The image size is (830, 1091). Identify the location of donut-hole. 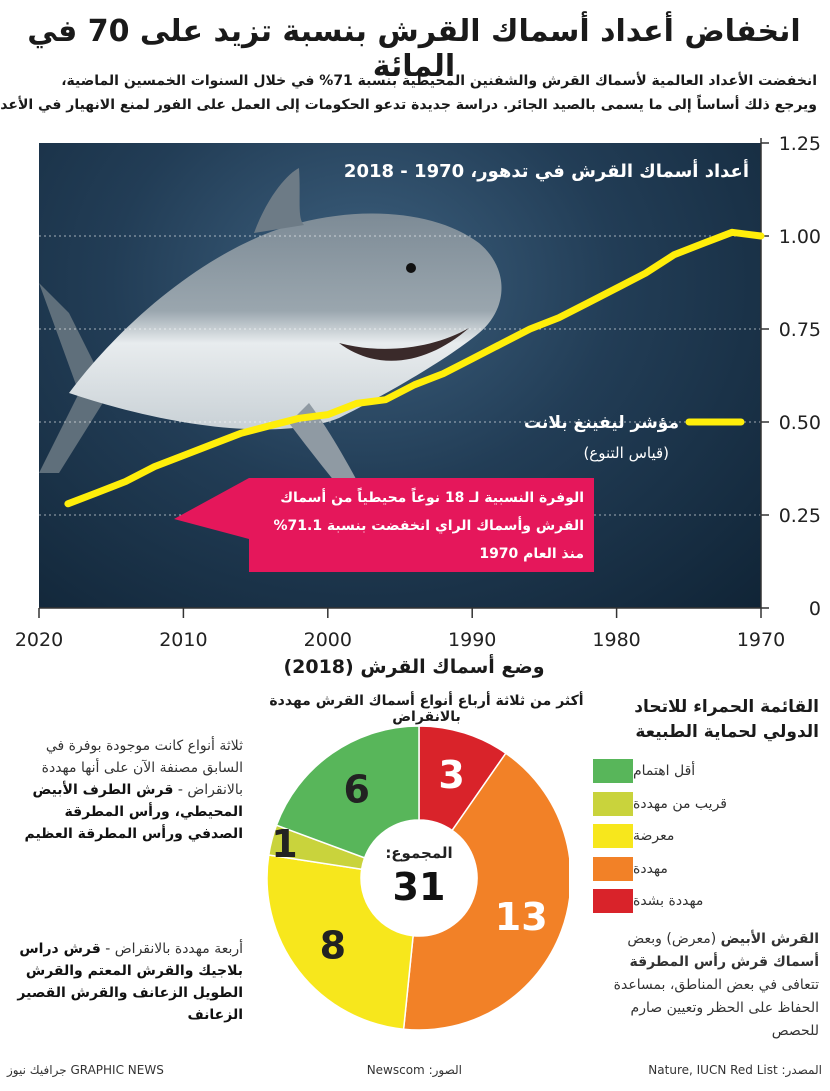
(420, 878).